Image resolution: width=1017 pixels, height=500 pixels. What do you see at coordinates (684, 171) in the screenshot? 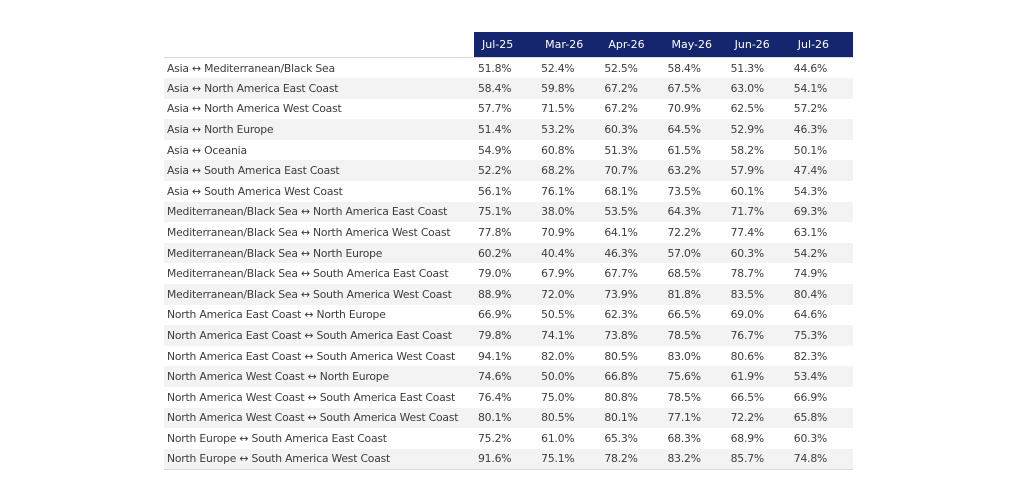
I see `value-cell: 63.2%` at bounding box center [684, 171].